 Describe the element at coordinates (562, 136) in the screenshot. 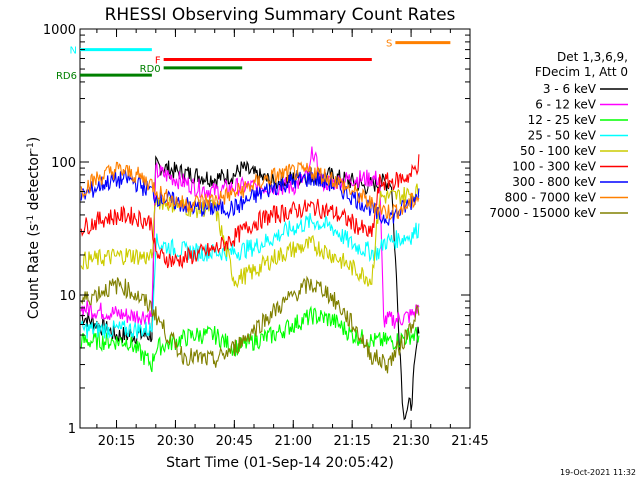

I see `legend-label: 25 - 50 keV` at that location.